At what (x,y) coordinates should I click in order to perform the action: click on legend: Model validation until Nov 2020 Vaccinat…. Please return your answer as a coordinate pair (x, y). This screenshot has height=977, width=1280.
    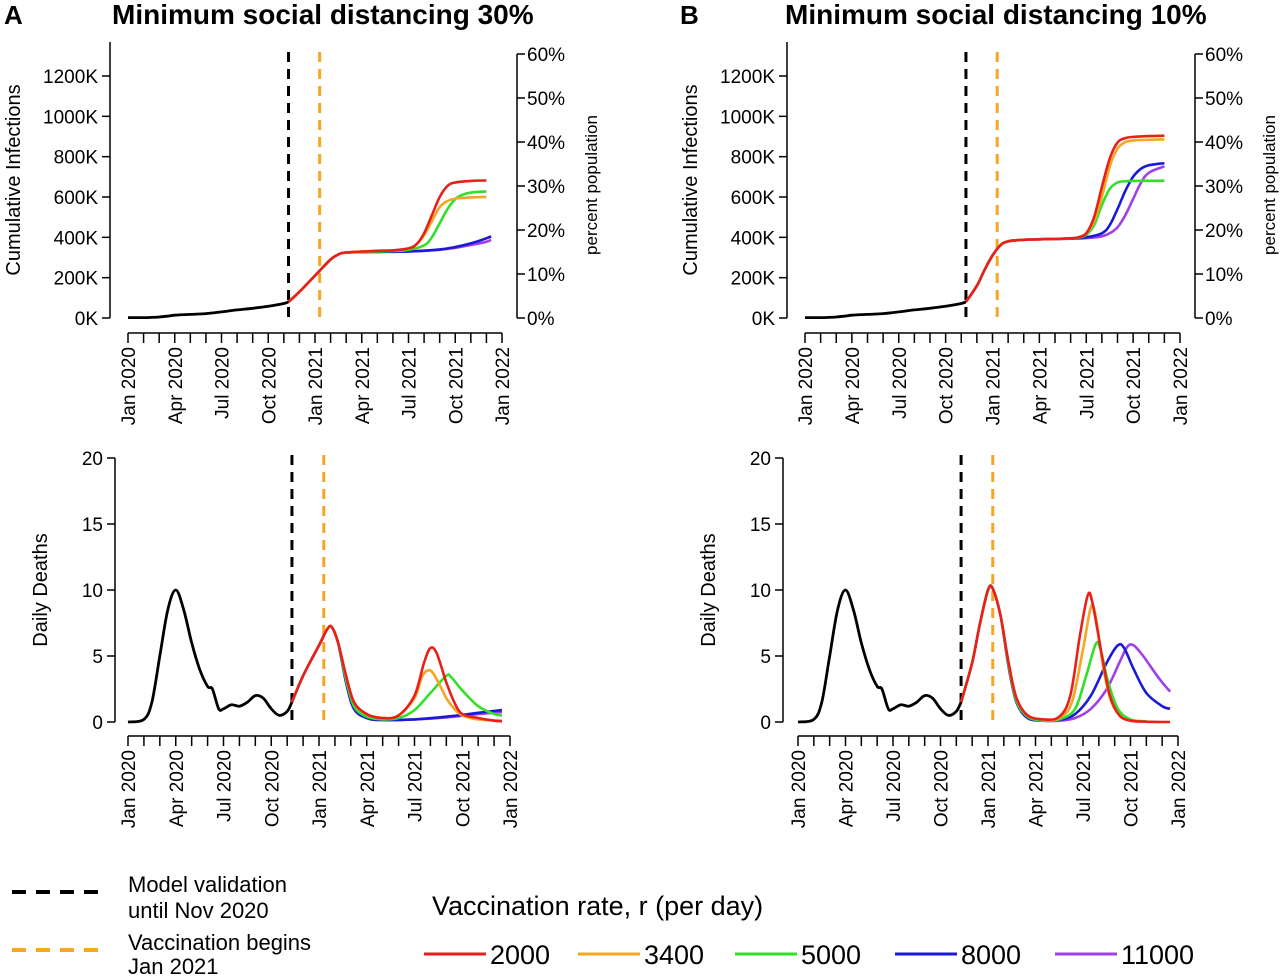
    Looking at the image, I should click on (603, 924).